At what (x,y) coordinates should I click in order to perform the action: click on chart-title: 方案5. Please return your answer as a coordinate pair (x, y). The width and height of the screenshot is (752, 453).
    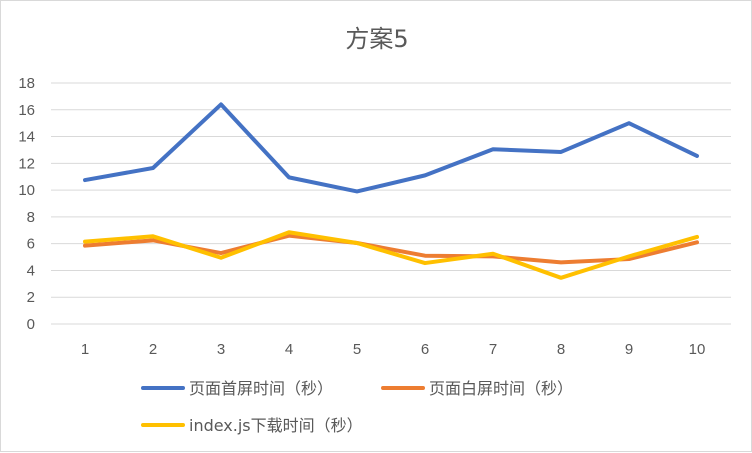
    Looking at the image, I should click on (376, 39).